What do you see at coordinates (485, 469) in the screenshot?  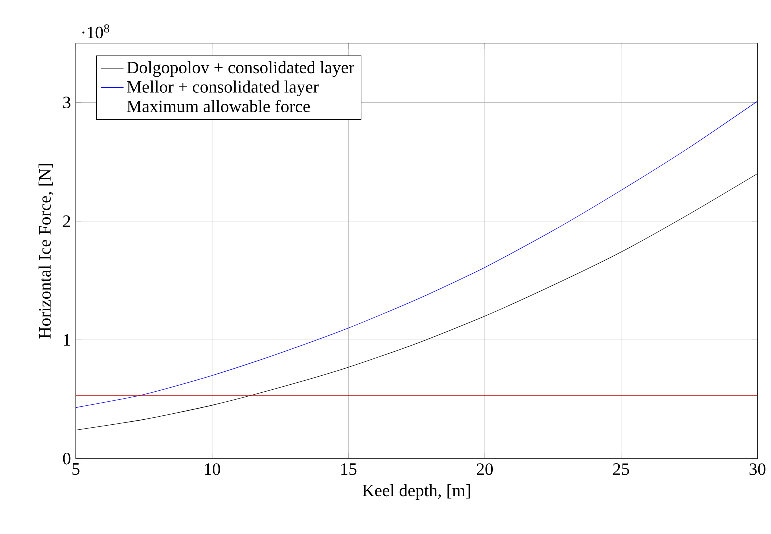 I see `x-tick-label: 20` at bounding box center [485, 469].